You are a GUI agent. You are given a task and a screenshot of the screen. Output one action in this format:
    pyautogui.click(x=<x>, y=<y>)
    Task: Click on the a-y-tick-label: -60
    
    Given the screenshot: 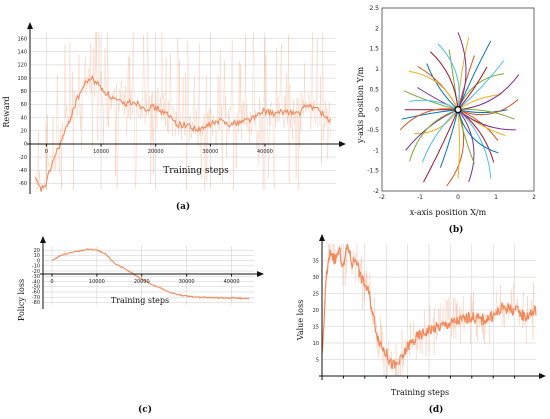 What is the action you would take?
    pyautogui.click(x=23, y=184)
    